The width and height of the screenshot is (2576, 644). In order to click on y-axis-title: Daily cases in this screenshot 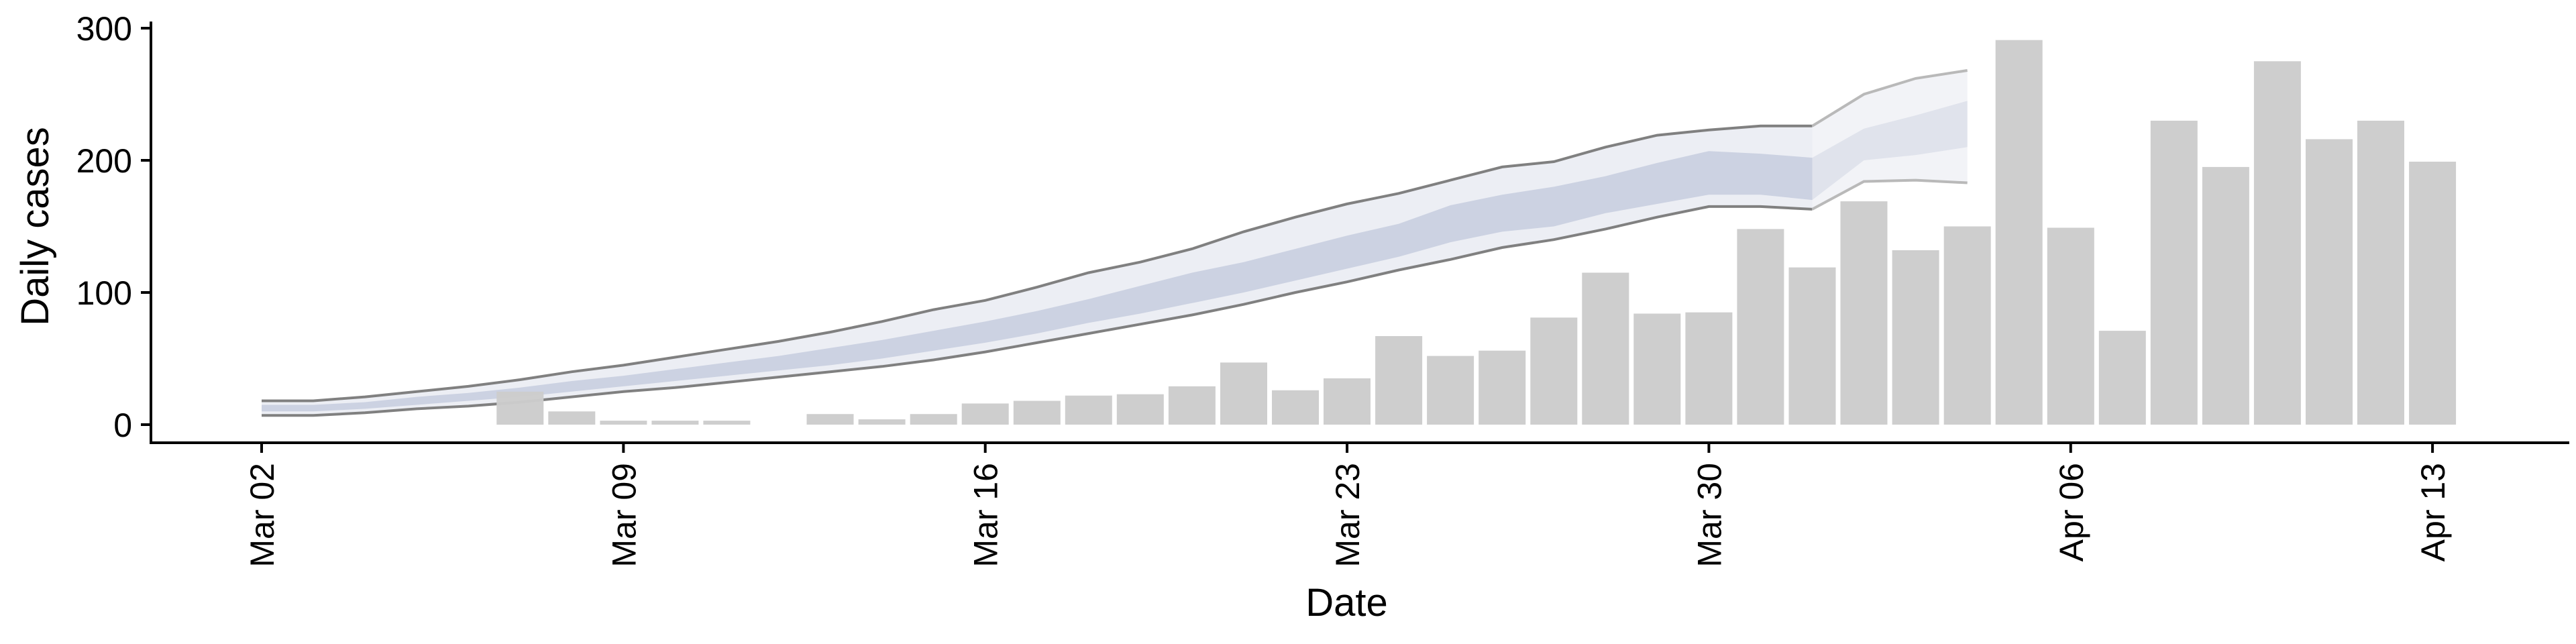, I will do `click(35, 226)`.